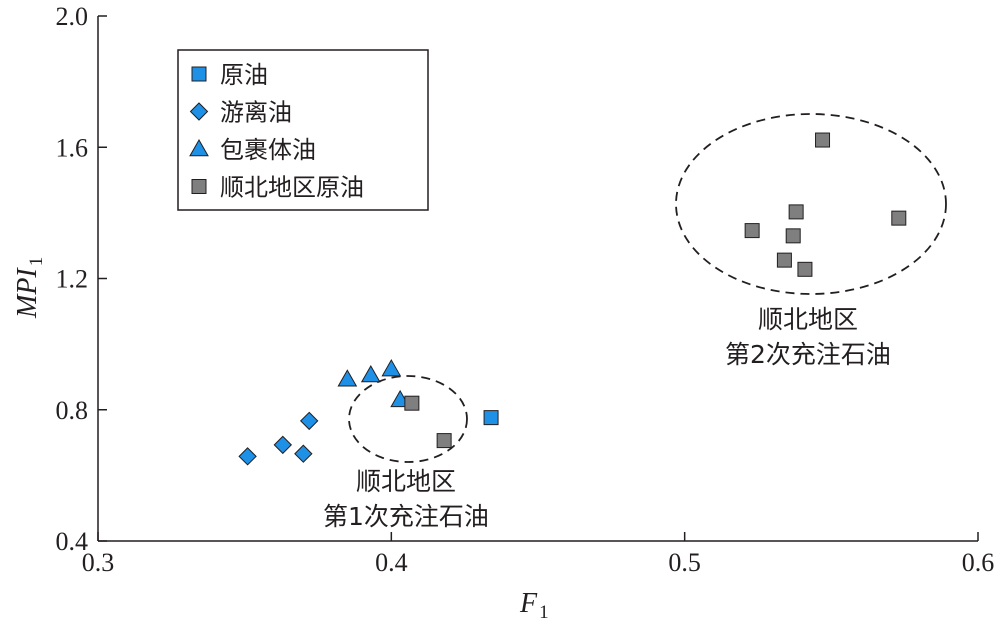 Image resolution: width=1000 pixels, height=629 pixels. What do you see at coordinates (36, 262) in the screenshot?
I see `y-axis-title-sub: 1` at bounding box center [36, 262].